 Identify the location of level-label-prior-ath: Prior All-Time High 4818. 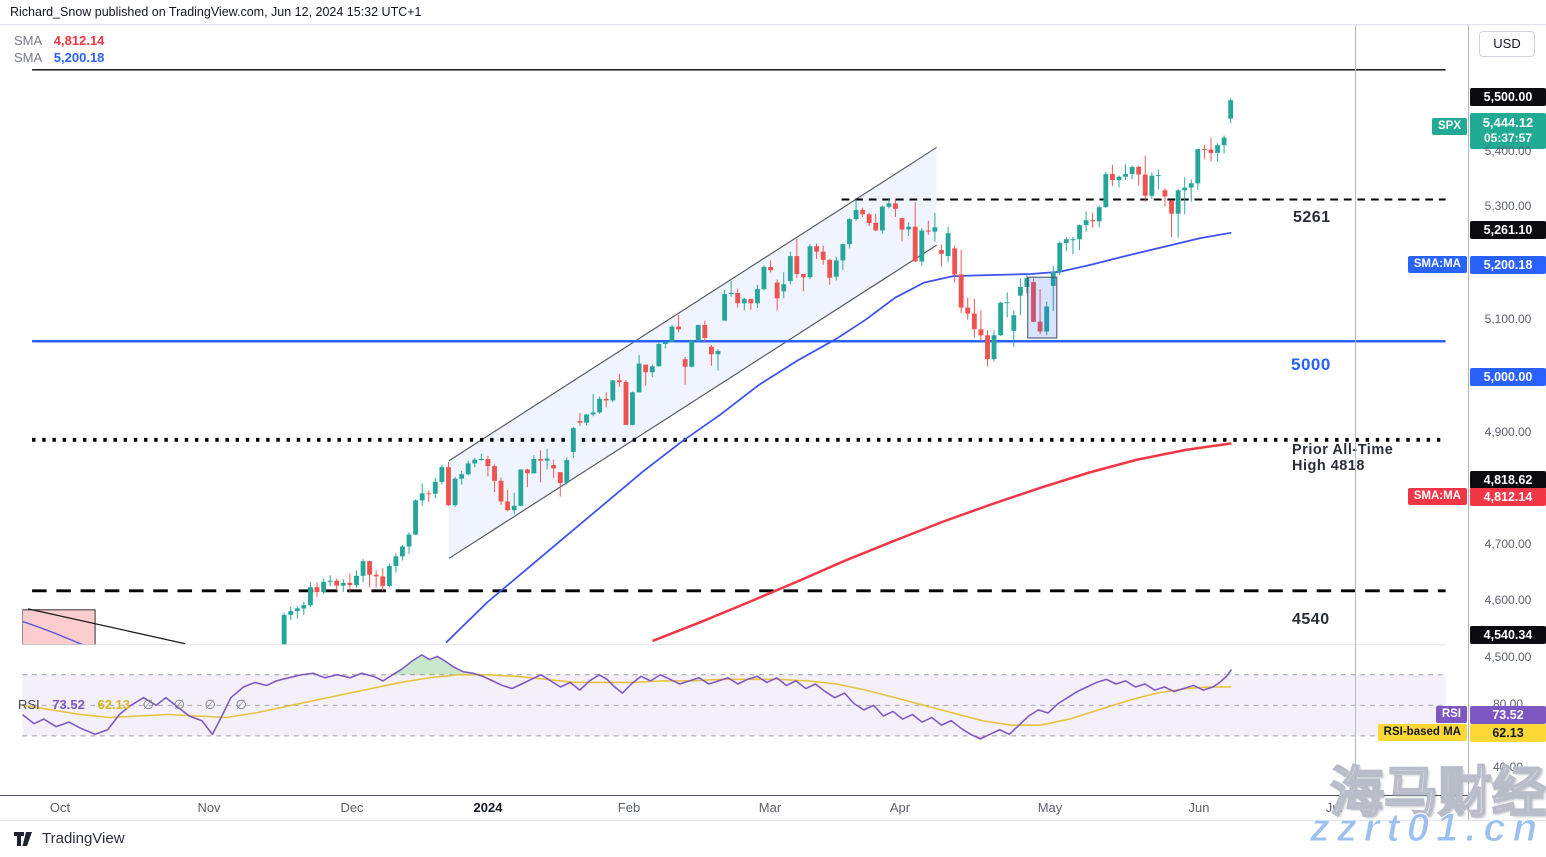
(1343, 458).